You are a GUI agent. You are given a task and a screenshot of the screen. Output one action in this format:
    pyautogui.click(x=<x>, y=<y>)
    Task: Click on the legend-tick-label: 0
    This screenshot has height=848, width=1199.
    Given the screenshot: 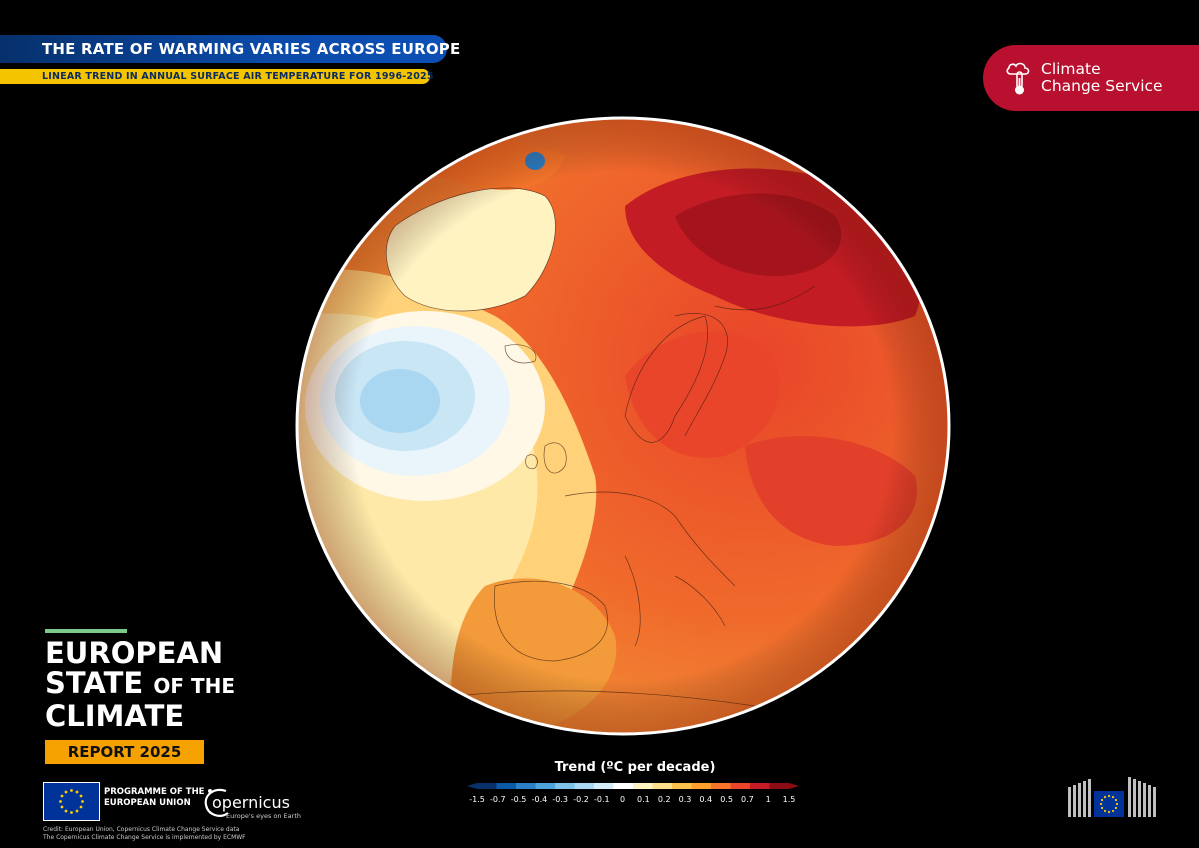 What is the action you would take?
    pyautogui.click(x=622, y=799)
    